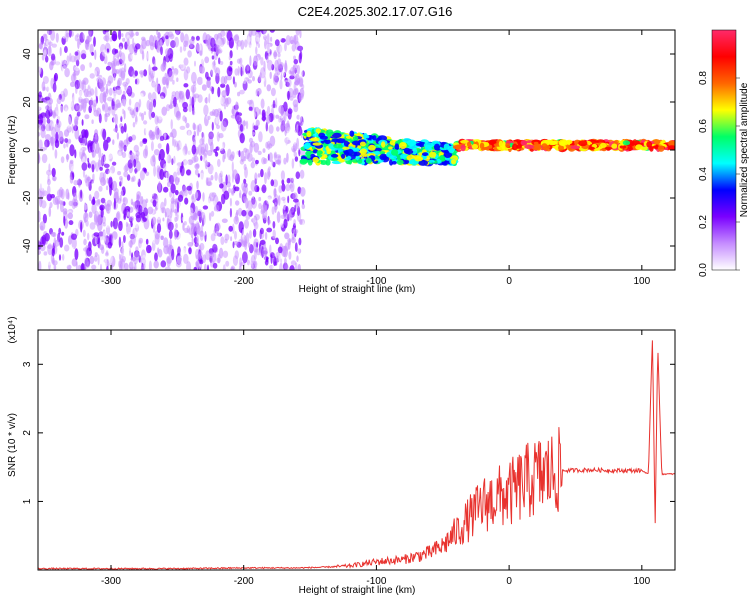  I want to click on y-tick-label: -40, so click(27, 245).